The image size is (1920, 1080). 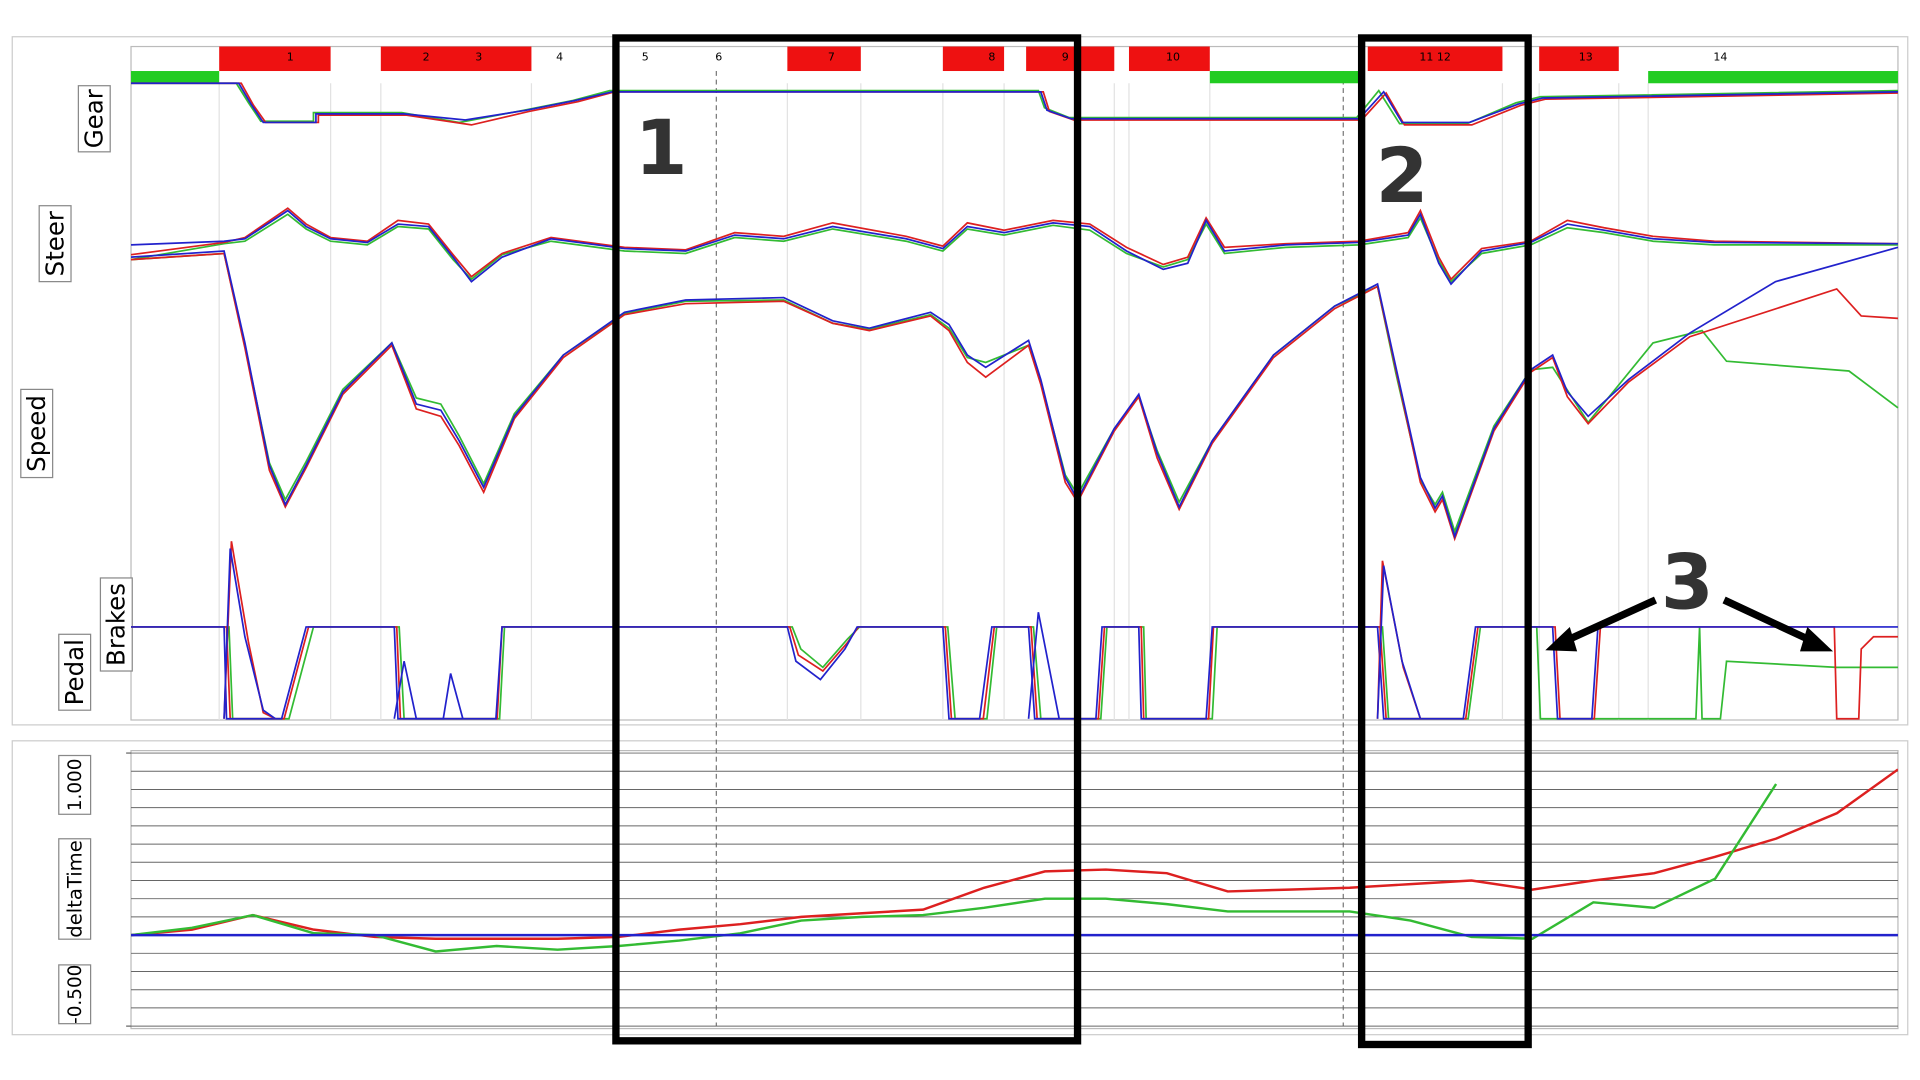 I want to click on sector-label: 9, so click(x=1065, y=57).